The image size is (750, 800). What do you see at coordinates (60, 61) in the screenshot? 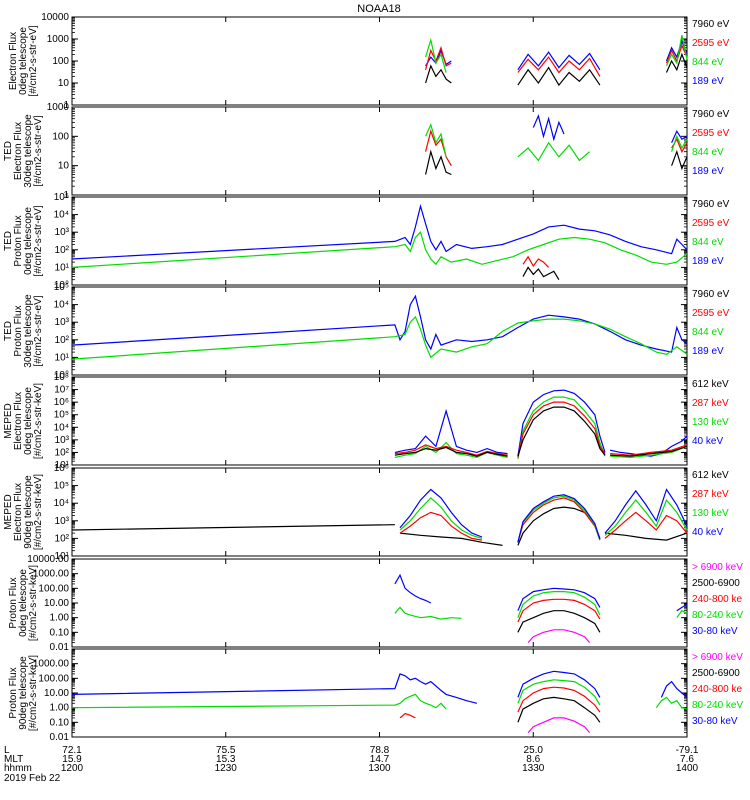
I see `y-tick-label: 100` at bounding box center [60, 61].